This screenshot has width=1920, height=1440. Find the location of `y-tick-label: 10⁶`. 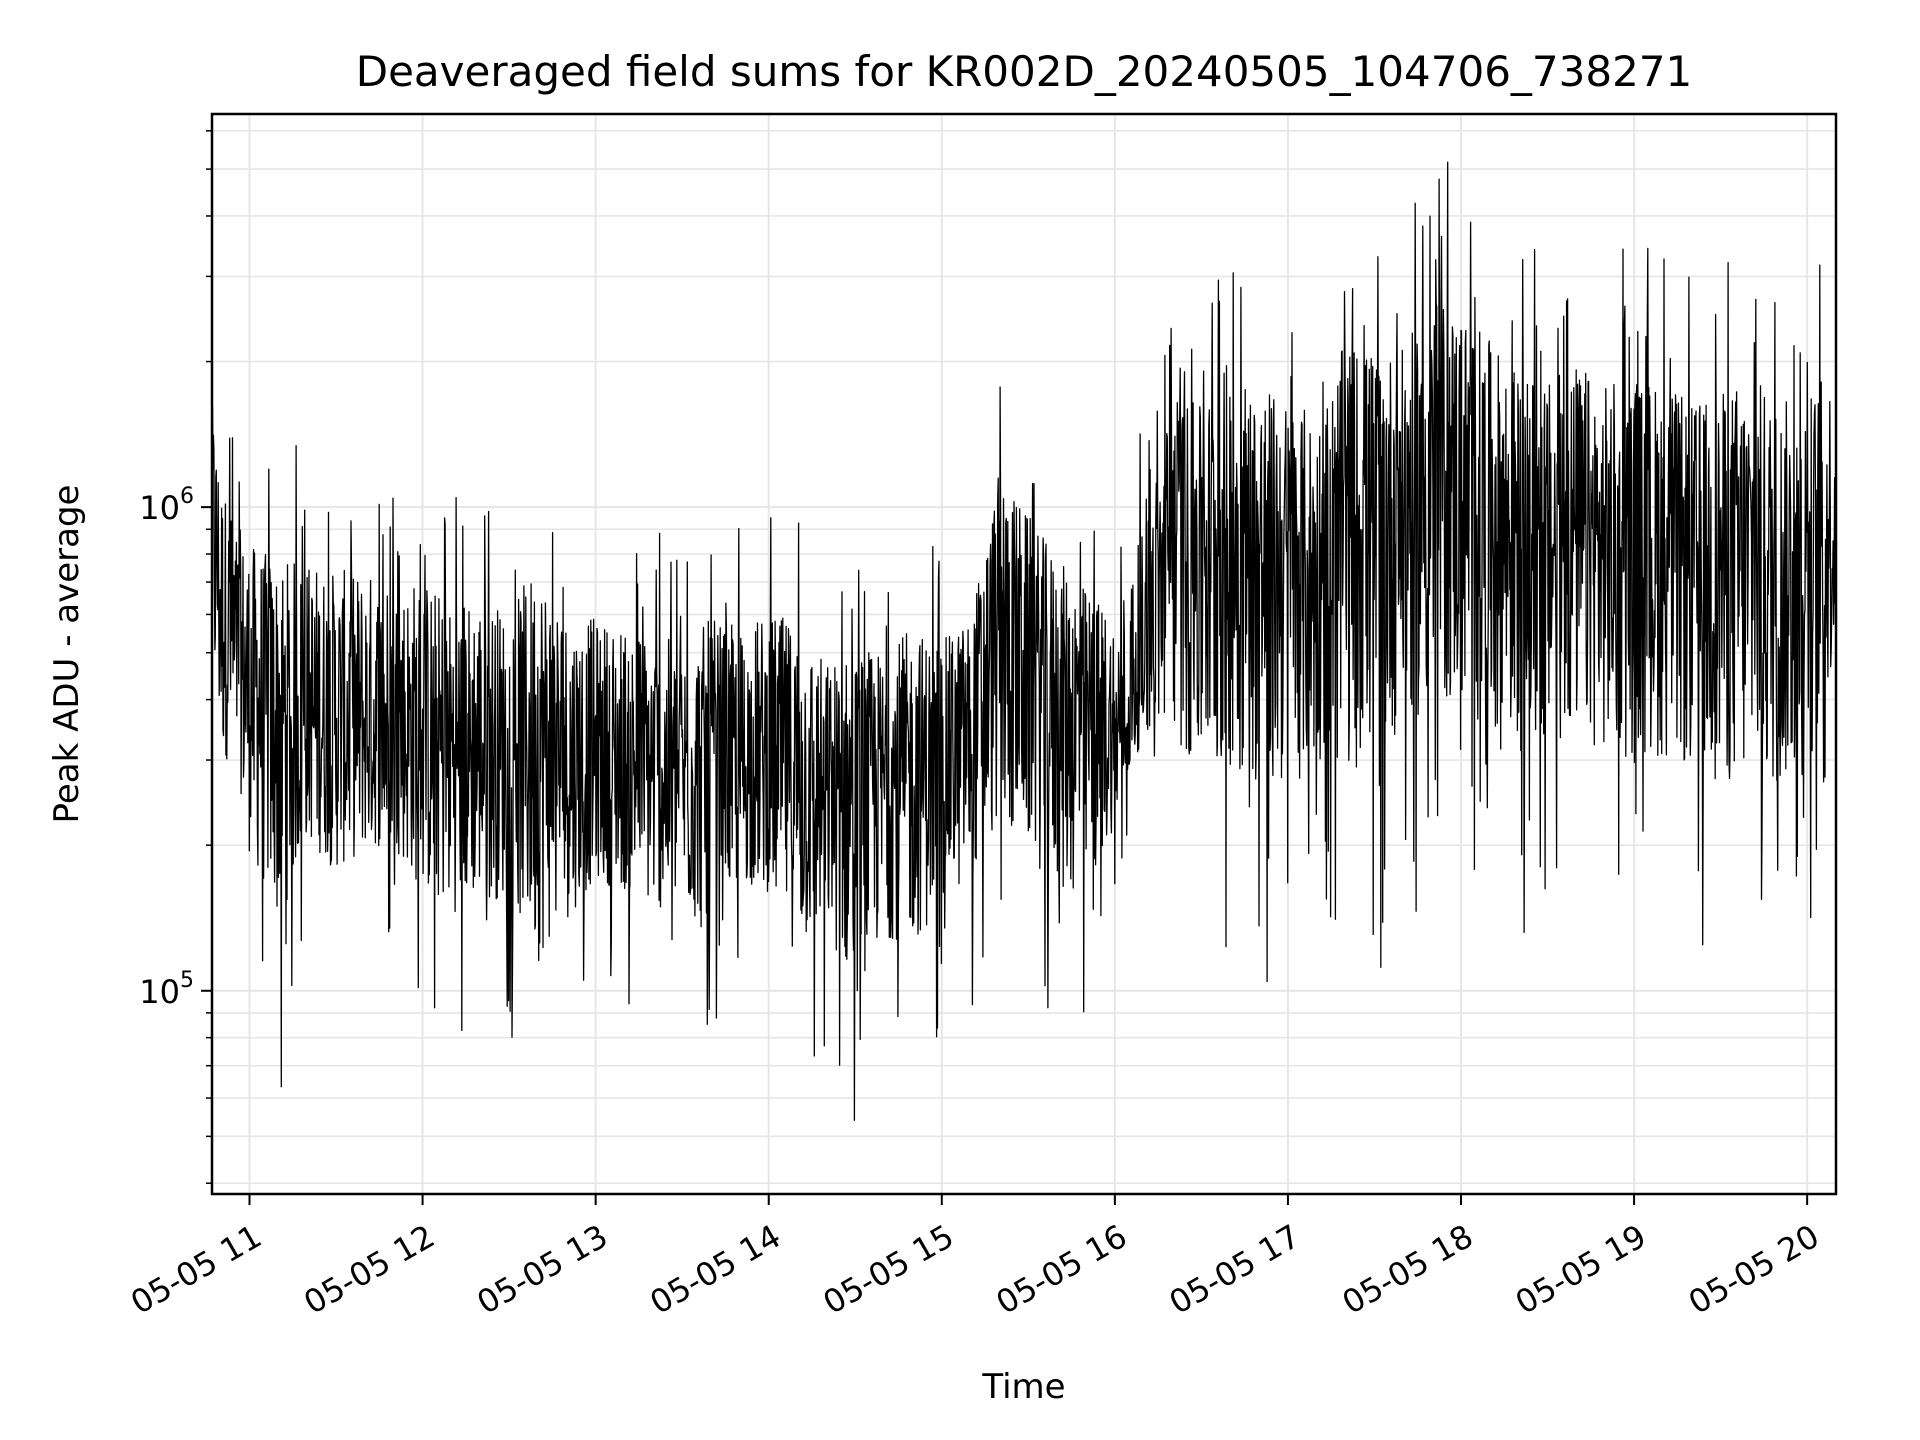

y-tick-label: 10⁶ is located at coordinates (166, 505).